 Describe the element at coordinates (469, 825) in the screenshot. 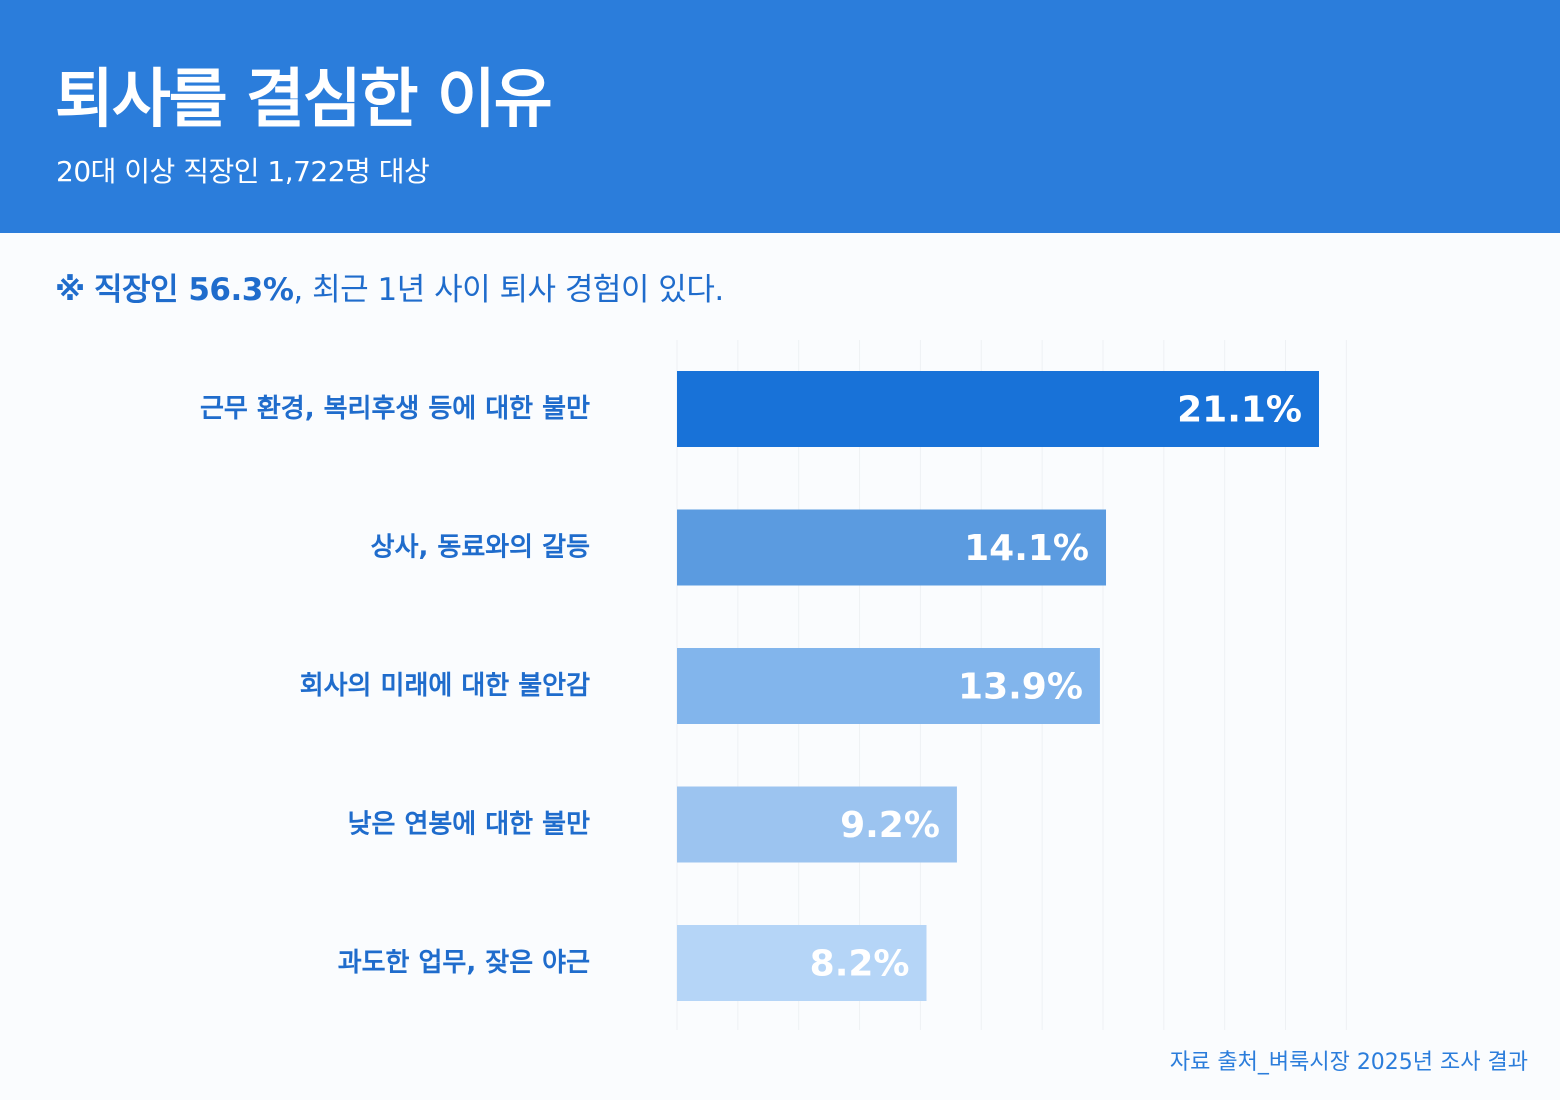

I see `category-label: 낮은 연봉에 대한 불만` at that location.